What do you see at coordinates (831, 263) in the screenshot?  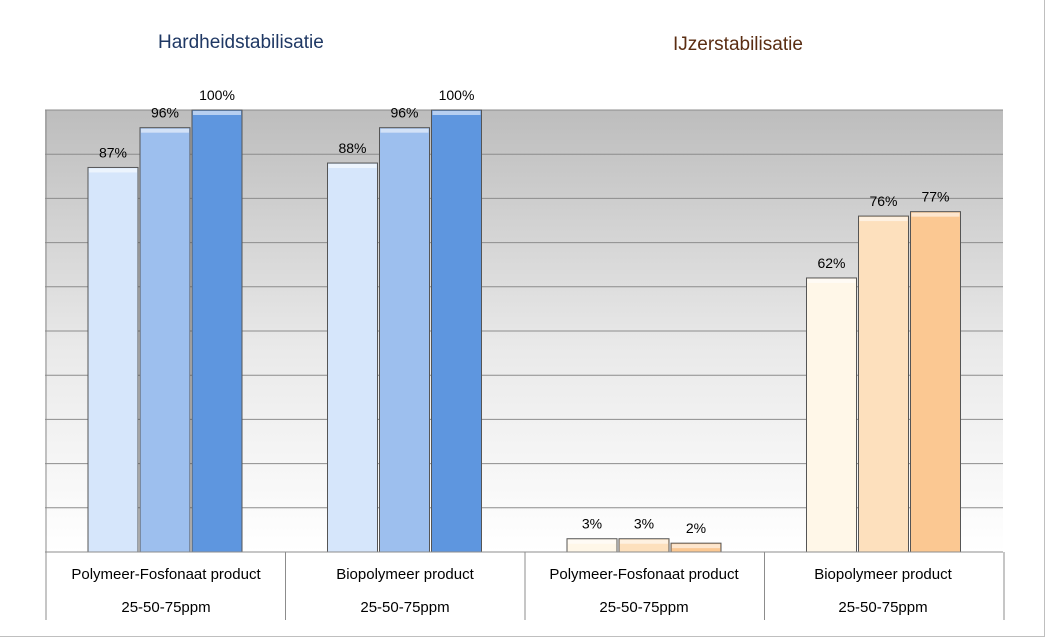 I see `data-label: 62%` at bounding box center [831, 263].